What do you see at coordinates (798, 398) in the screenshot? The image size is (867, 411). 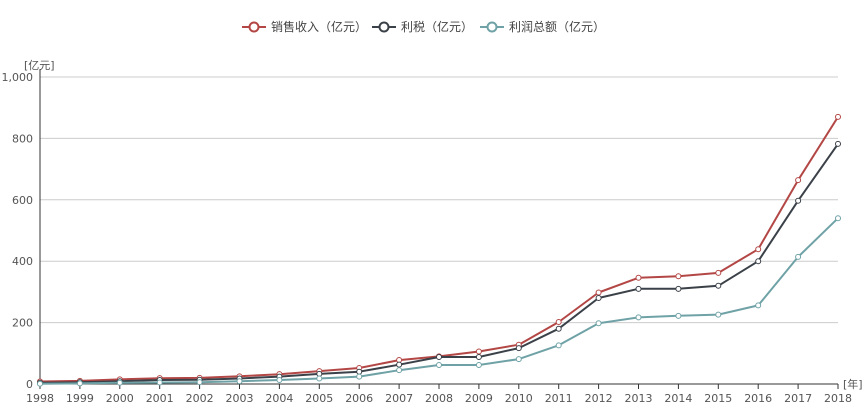 I see `x-tick-label: 2017` at bounding box center [798, 398].